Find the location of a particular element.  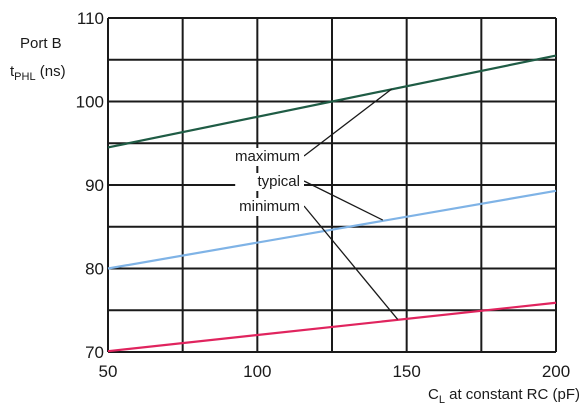

y-tick-label: 80 is located at coordinates (94, 269).